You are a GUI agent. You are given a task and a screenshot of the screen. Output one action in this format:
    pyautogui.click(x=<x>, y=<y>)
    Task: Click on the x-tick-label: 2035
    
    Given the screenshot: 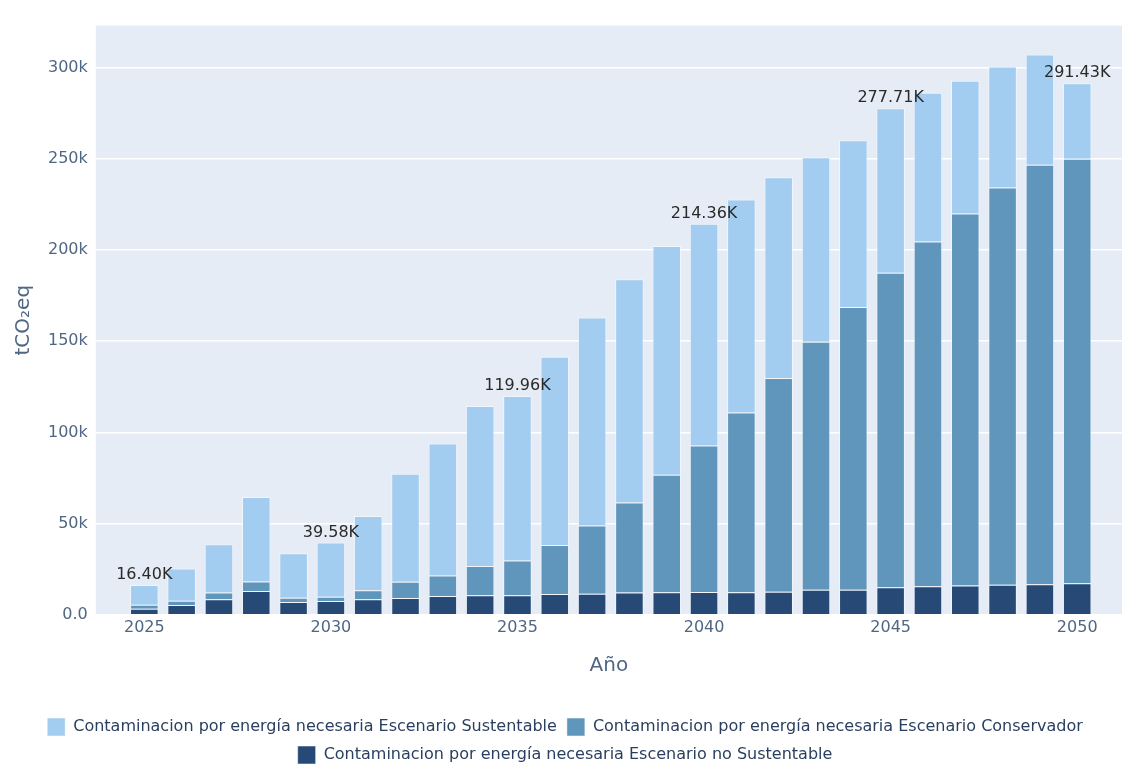 What is the action you would take?
    pyautogui.click(x=517, y=626)
    